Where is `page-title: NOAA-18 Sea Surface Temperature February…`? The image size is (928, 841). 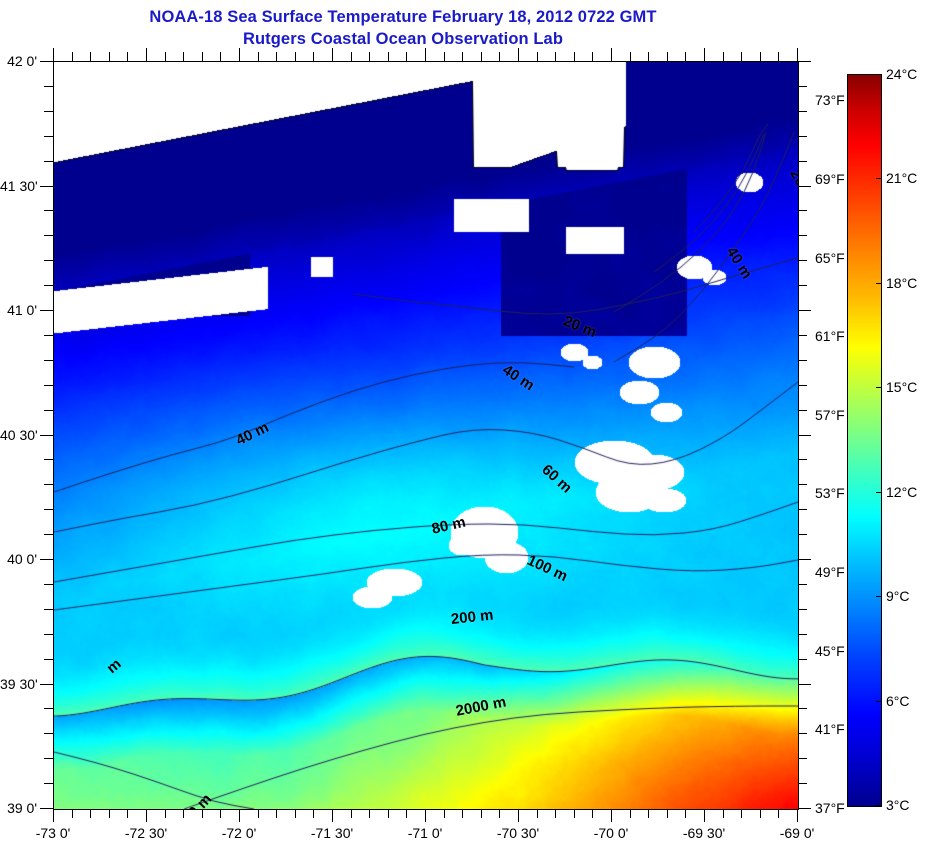 page-title: NOAA-18 Sea Surface Temperature February… is located at coordinates (403, 17).